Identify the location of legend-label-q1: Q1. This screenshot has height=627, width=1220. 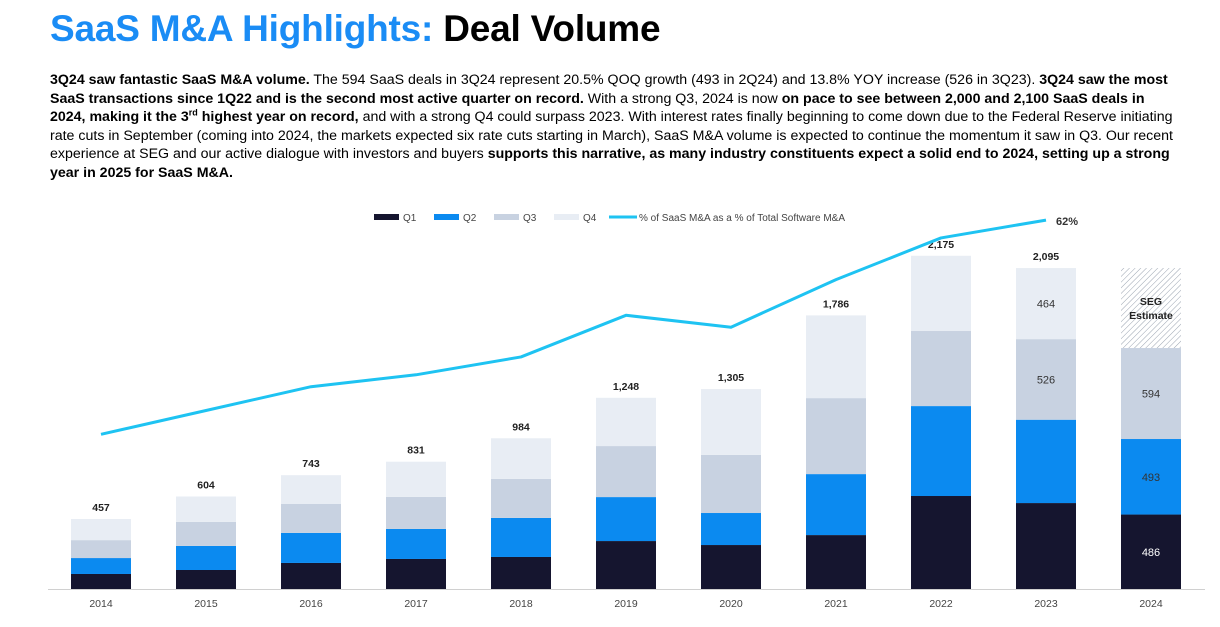
(410, 218).